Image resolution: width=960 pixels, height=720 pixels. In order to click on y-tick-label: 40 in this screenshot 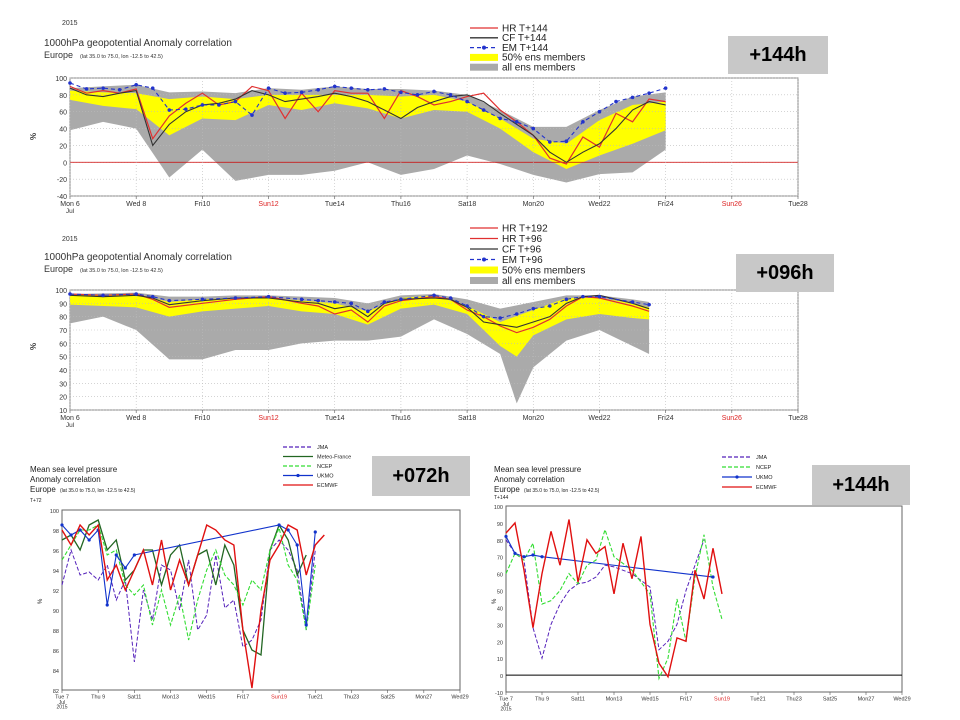, I will do `click(63, 130)`.